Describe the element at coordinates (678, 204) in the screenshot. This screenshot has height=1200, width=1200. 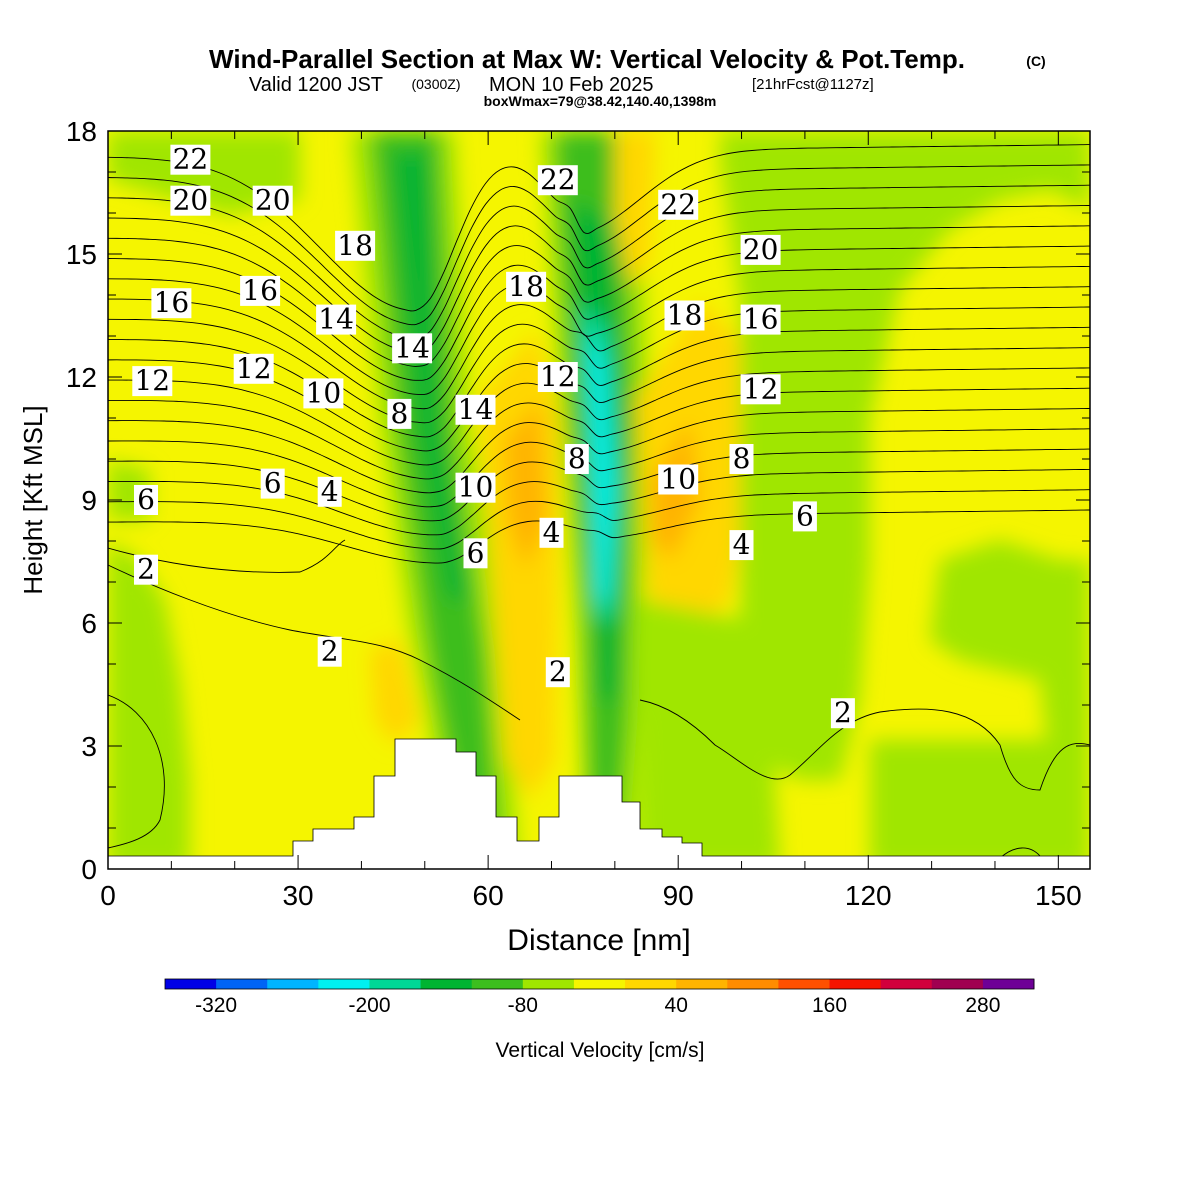
I see `contour-label-text: 22` at that location.